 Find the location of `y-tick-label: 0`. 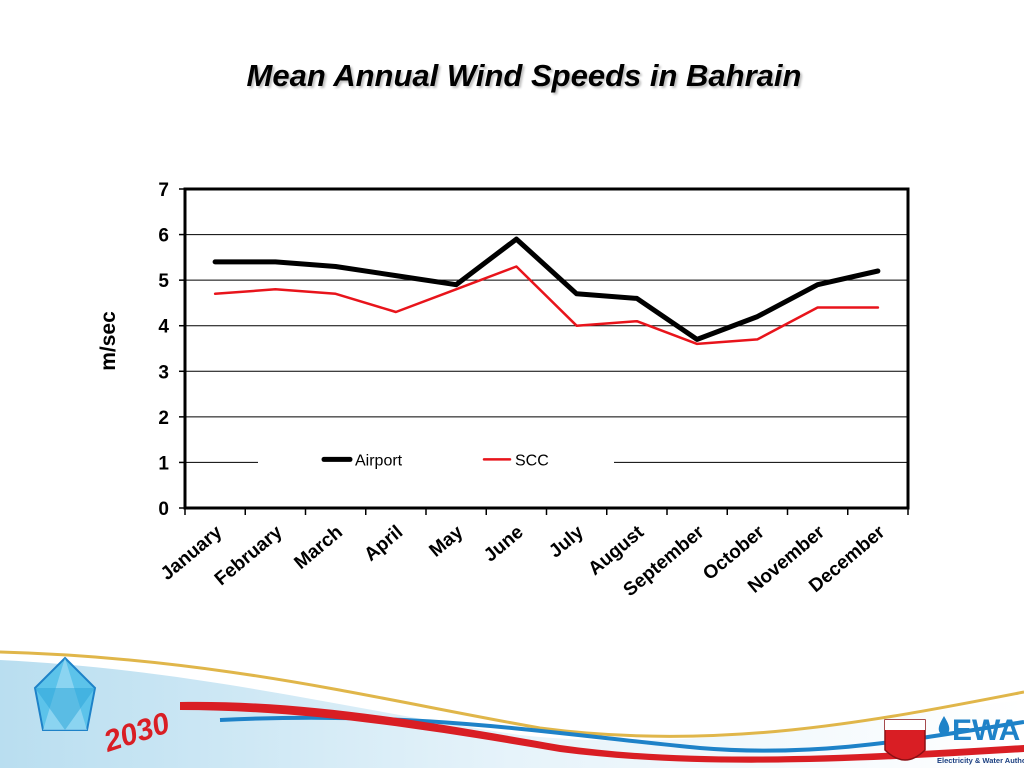

y-tick-label: 0 is located at coordinates (163, 509).